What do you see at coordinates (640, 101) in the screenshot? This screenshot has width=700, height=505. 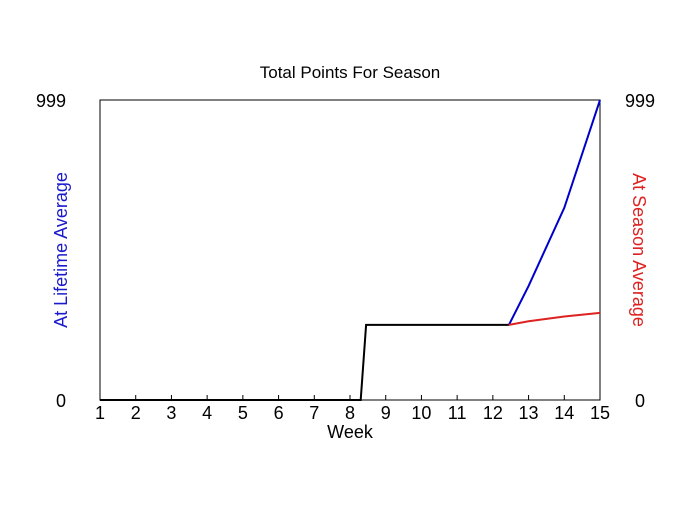 I see `right-y-tick-label: 999` at bounding box center [640, 101].